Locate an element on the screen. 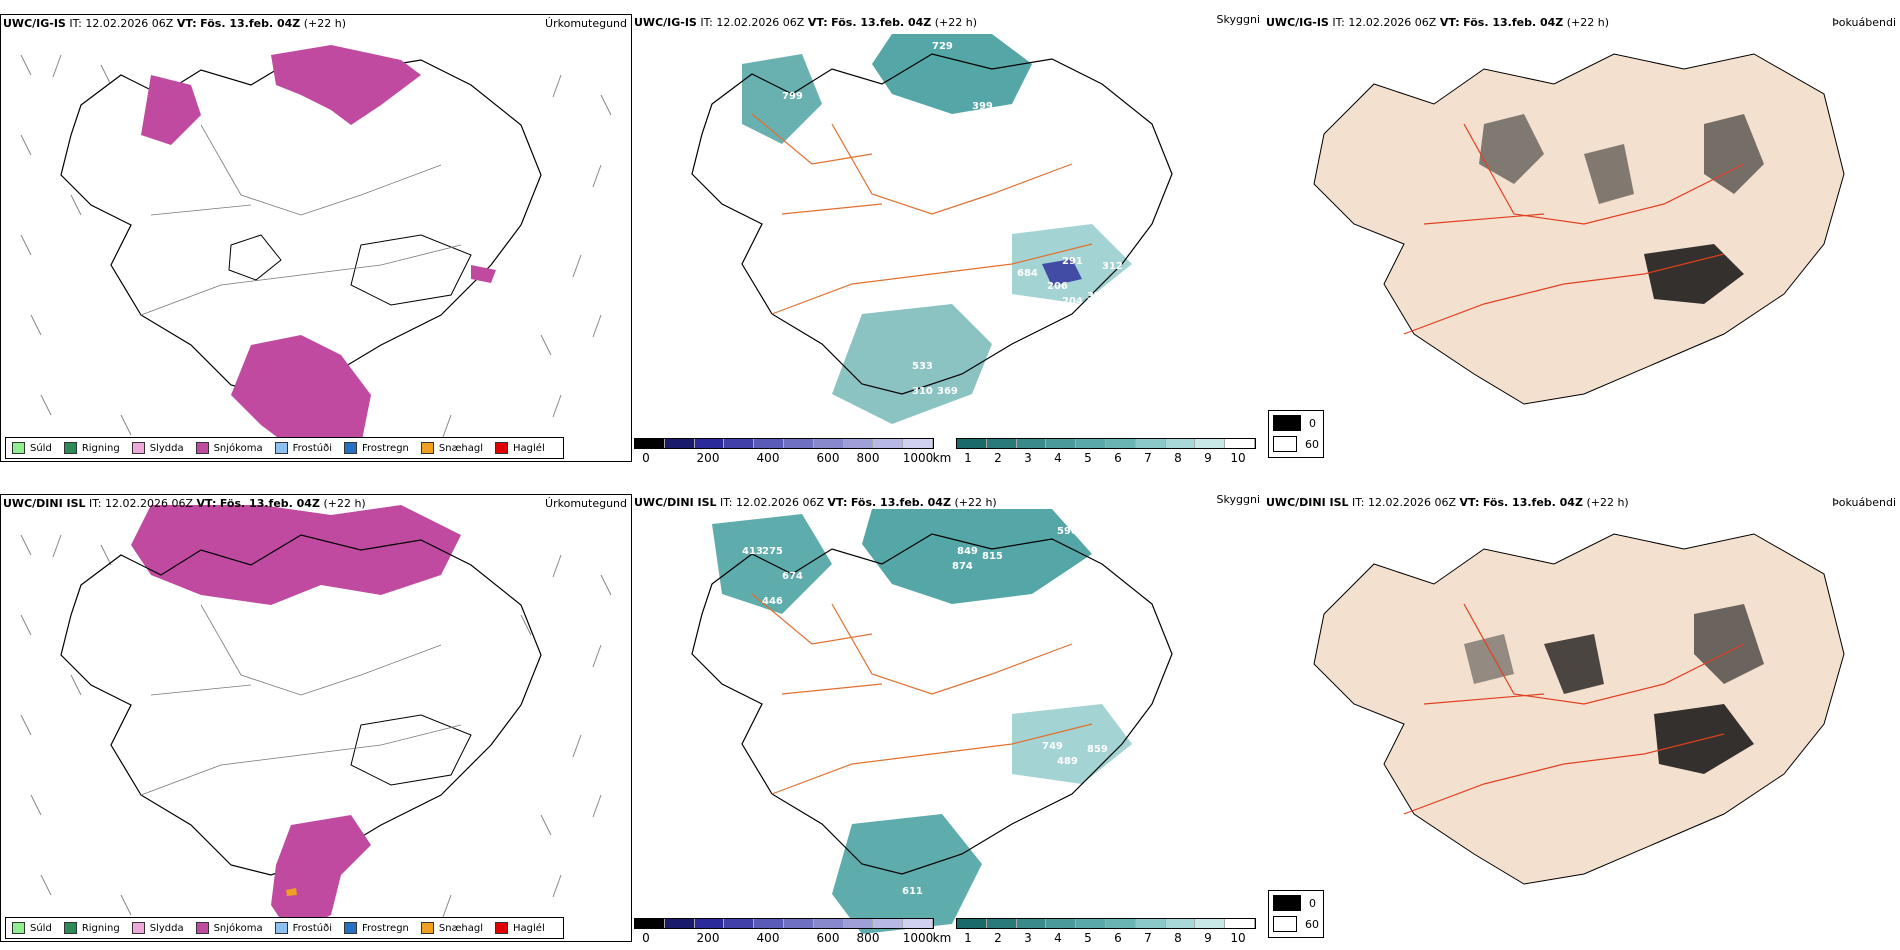  svg-text: 674 is located at coordinates (792, 576).